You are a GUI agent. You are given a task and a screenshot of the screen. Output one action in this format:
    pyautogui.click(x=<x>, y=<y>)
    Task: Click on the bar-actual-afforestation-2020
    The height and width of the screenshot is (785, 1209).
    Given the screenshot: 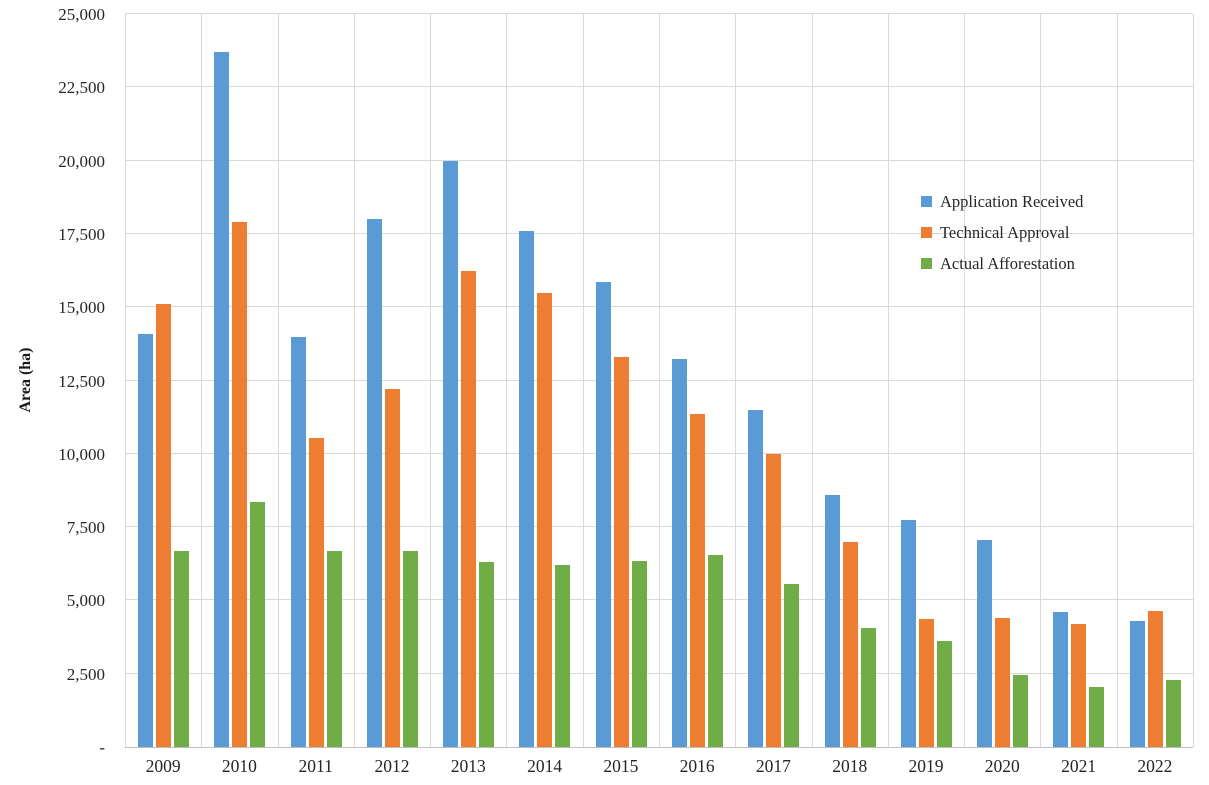 What is the action you would take?
    pyautogui.click(x=1021, y=711)
    